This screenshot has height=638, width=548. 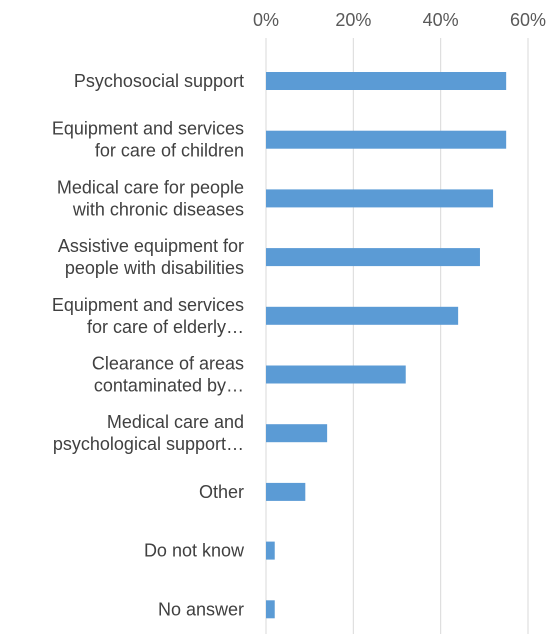 What do you see at coordinates (528, 20) in the screenshot?
I see `x-tick-label: 60%` at bounding box center [528, 20].